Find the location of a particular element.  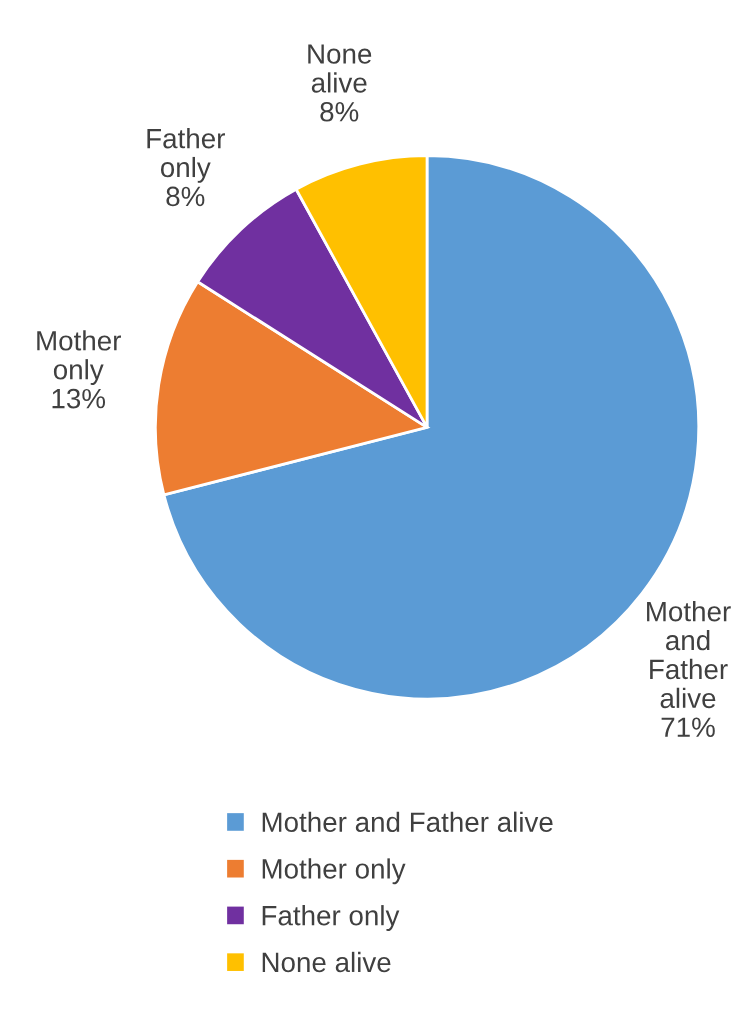

legend-label: None alive is located at coordinates (326, 962).